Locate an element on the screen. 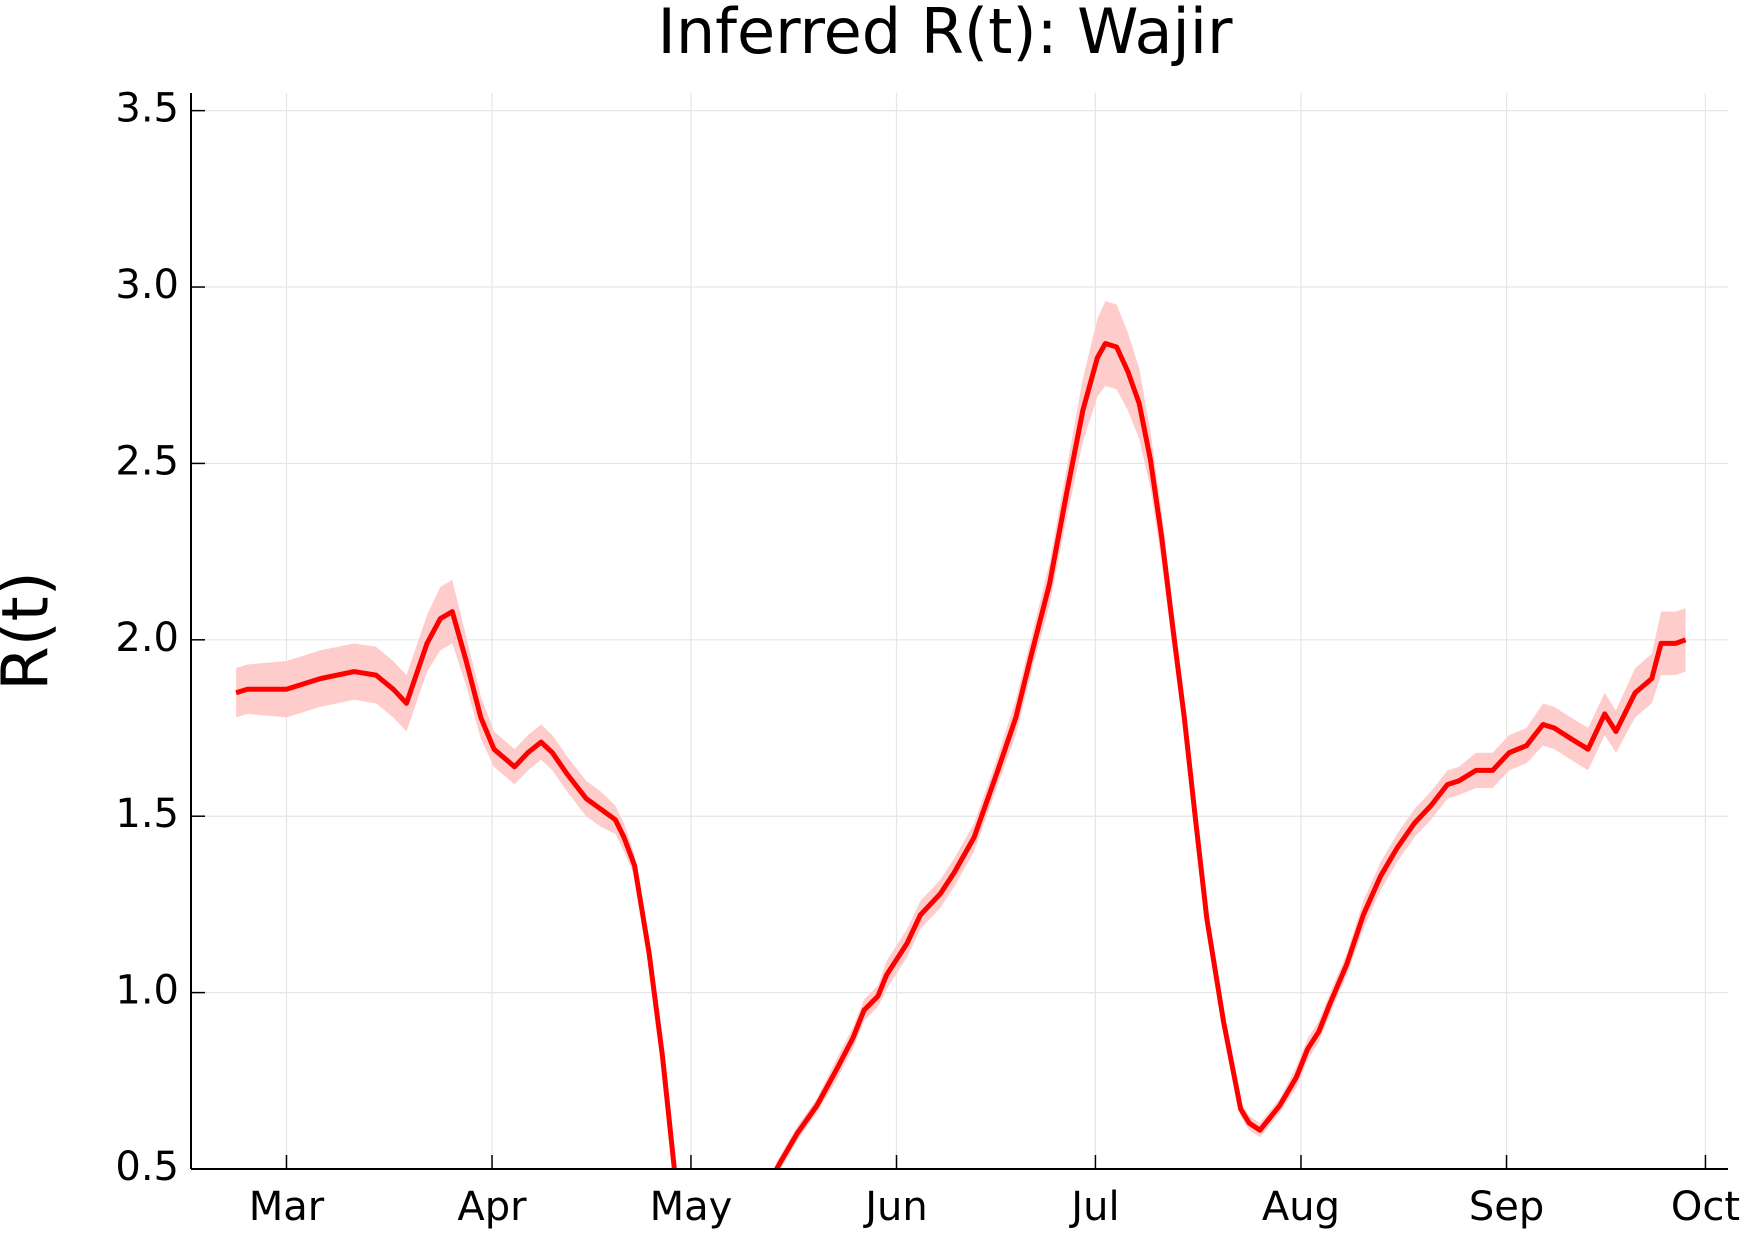 This screenshot has width=1750, height=1254. x-tick-label: Aug is located at coordinates (1301, 1207).